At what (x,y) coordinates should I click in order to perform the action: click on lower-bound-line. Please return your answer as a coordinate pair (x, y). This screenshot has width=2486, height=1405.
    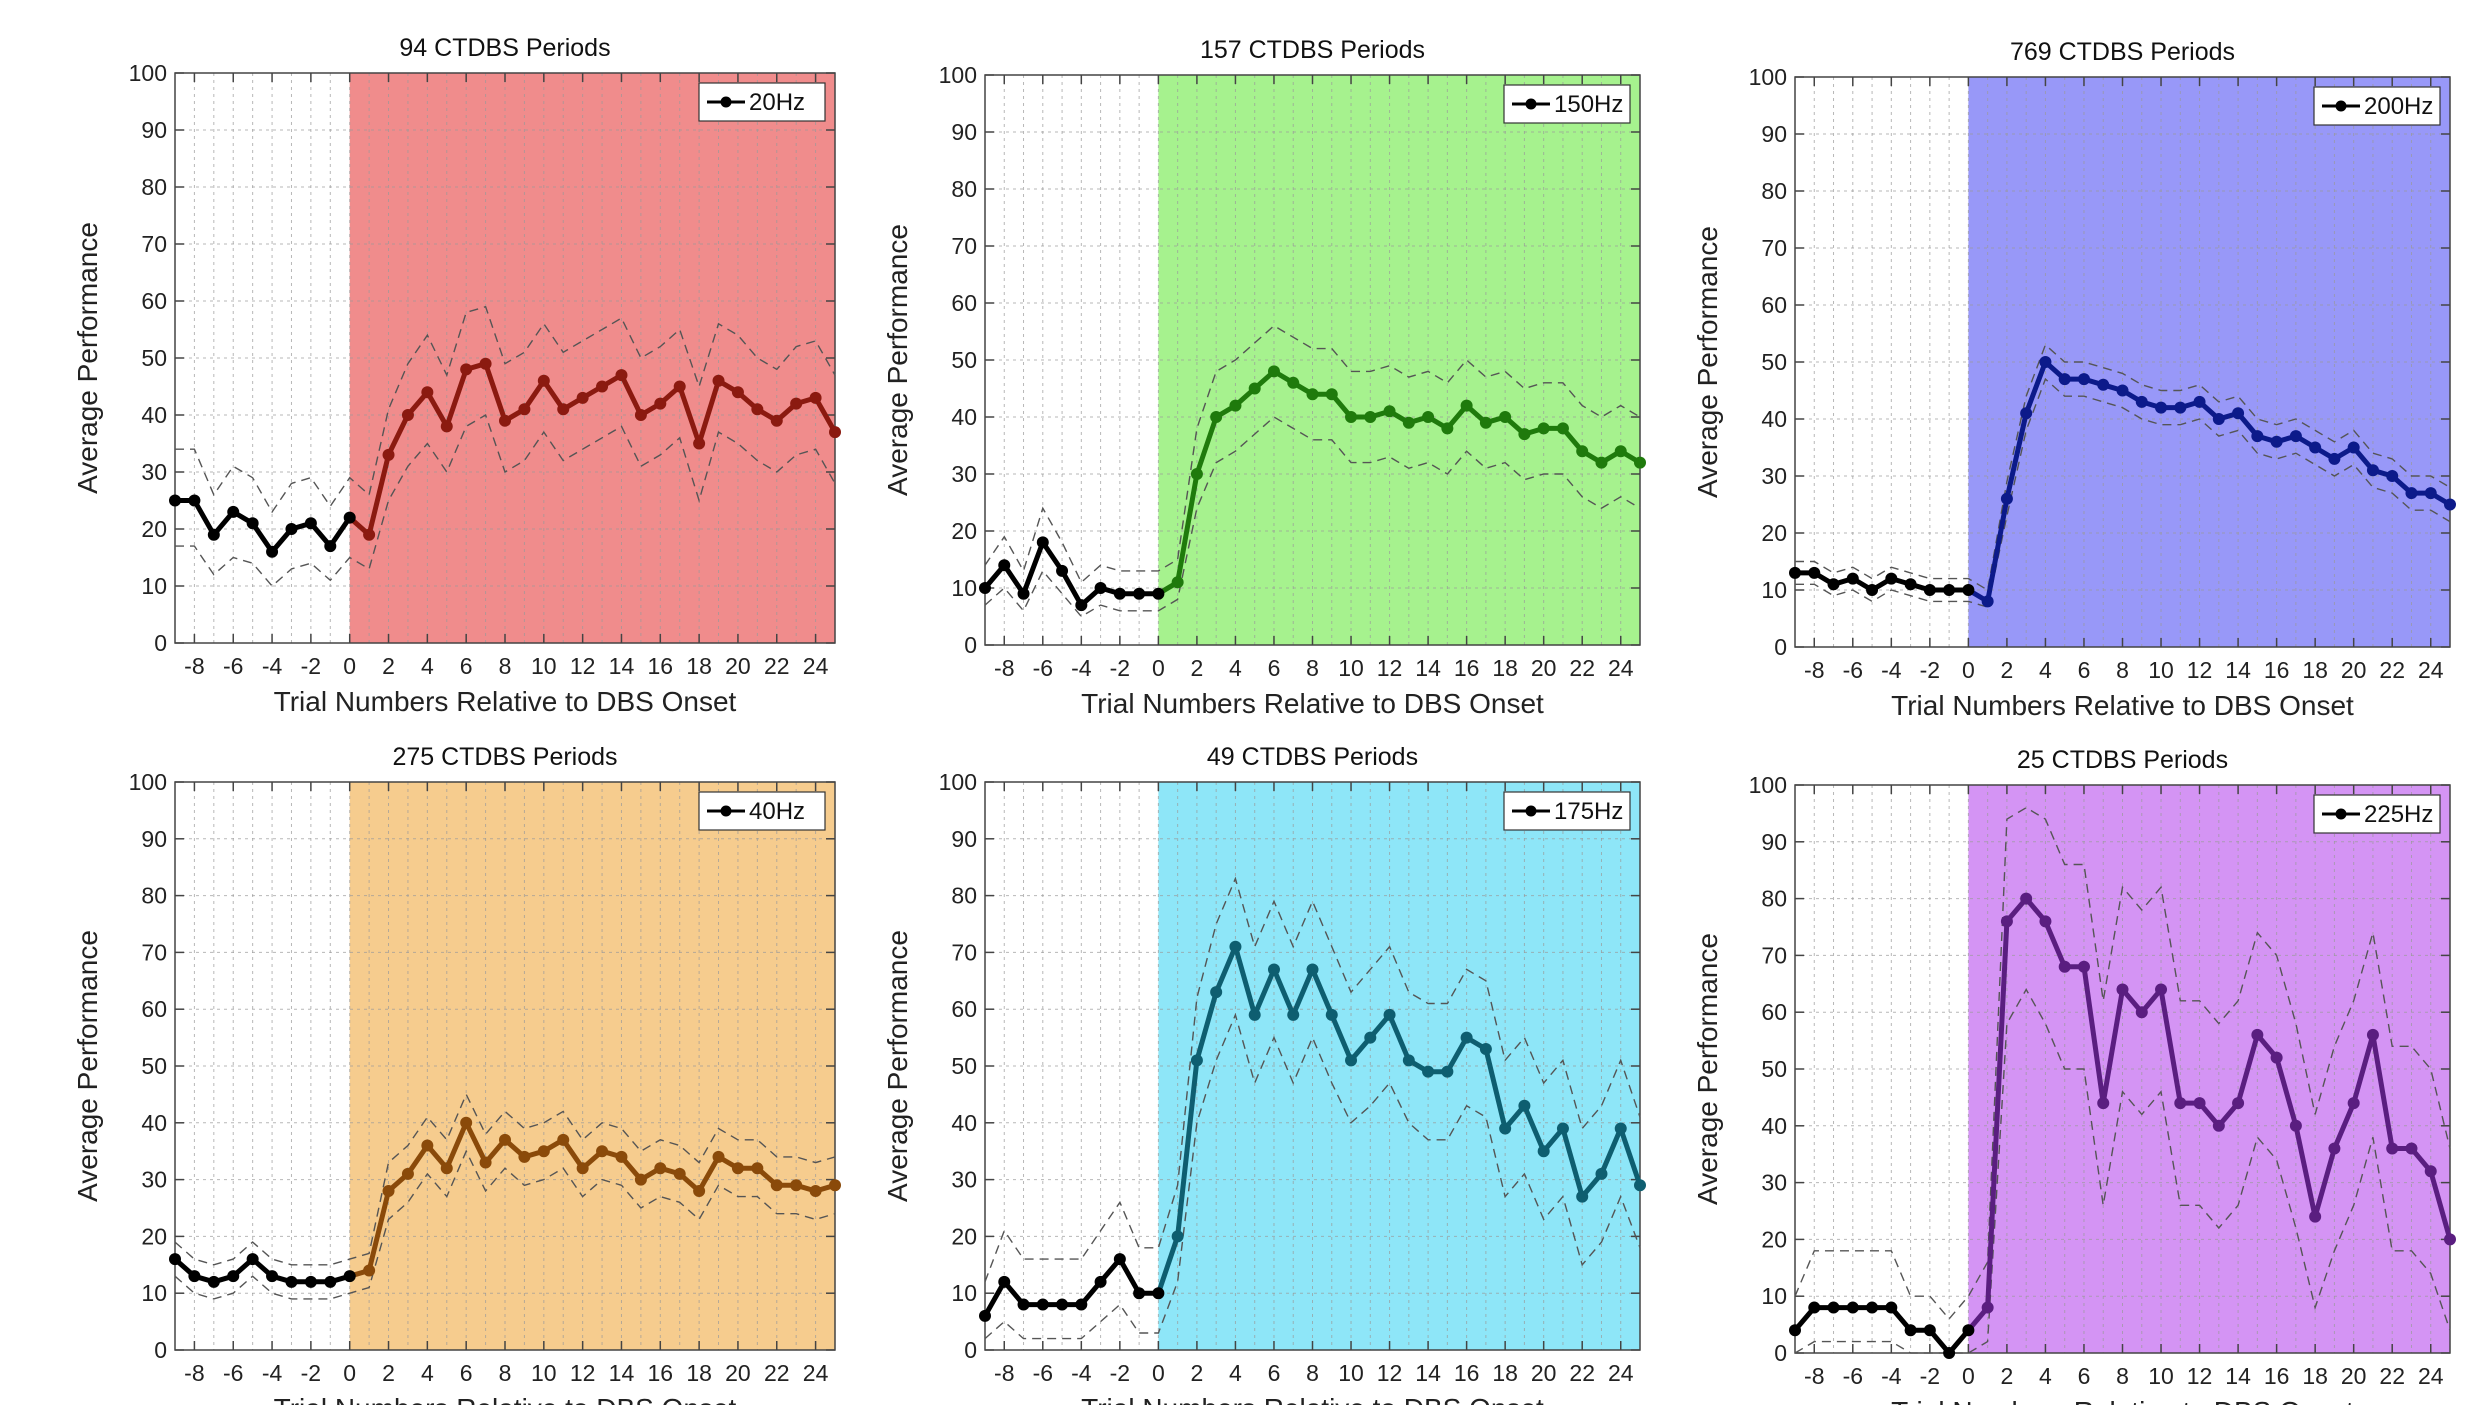
    Looking at the image, I should click on (1312, 1176).